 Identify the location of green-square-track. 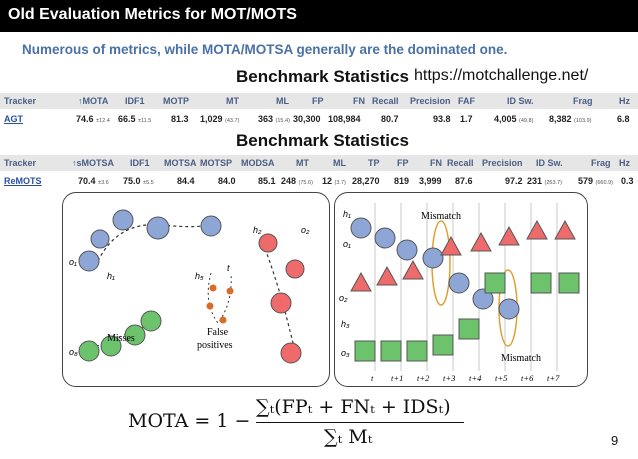
(467, 317).